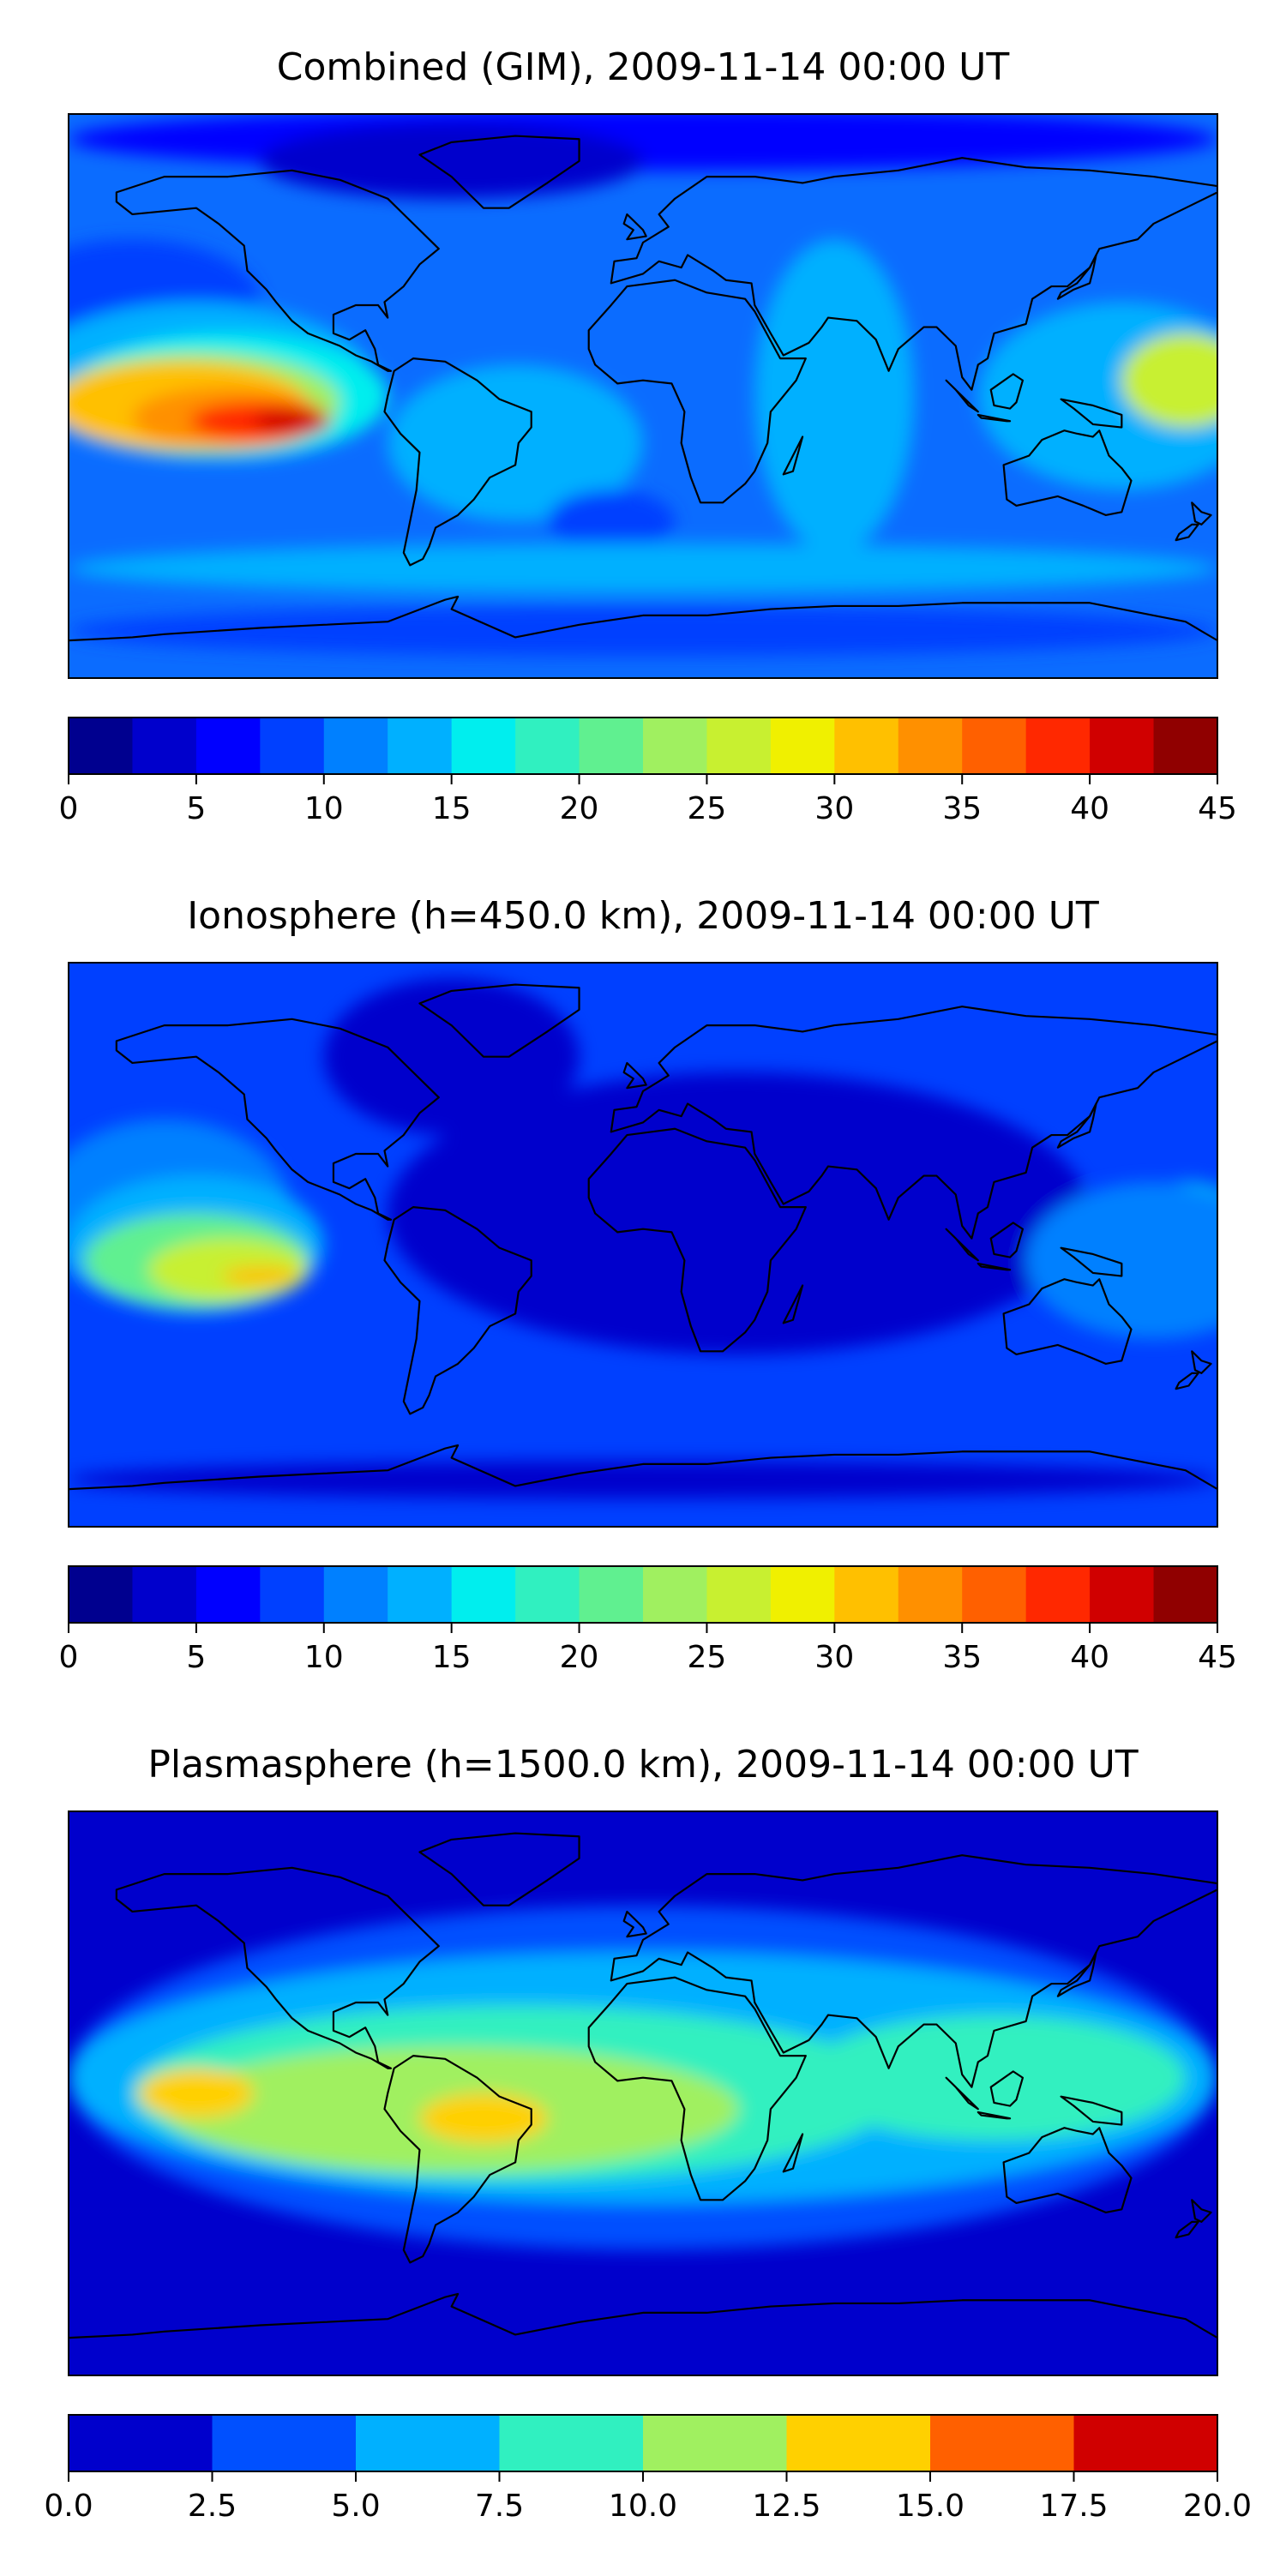 The width and height of the screenshot is (1286, 2576). Describe the element at coordinates (643, 67) in the screenshot. I see `panel-title: Combined (GIM), 2009-11-14 00:00 UT` at that location.